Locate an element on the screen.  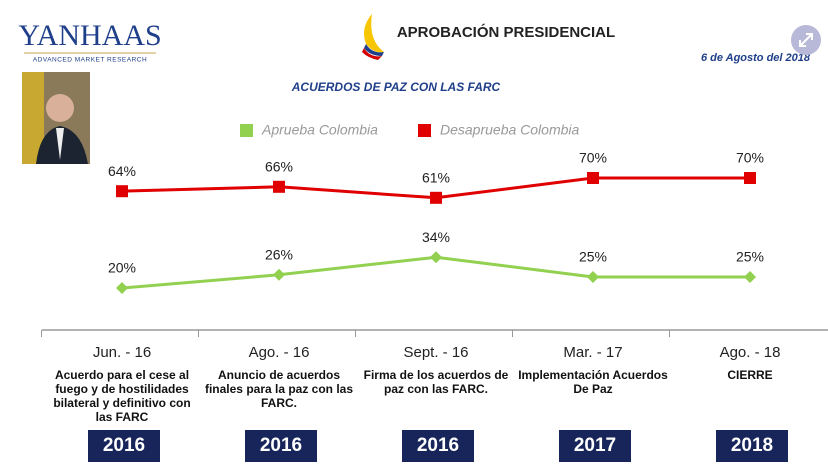
data-label: 20% is located at coordinates (122, 268).